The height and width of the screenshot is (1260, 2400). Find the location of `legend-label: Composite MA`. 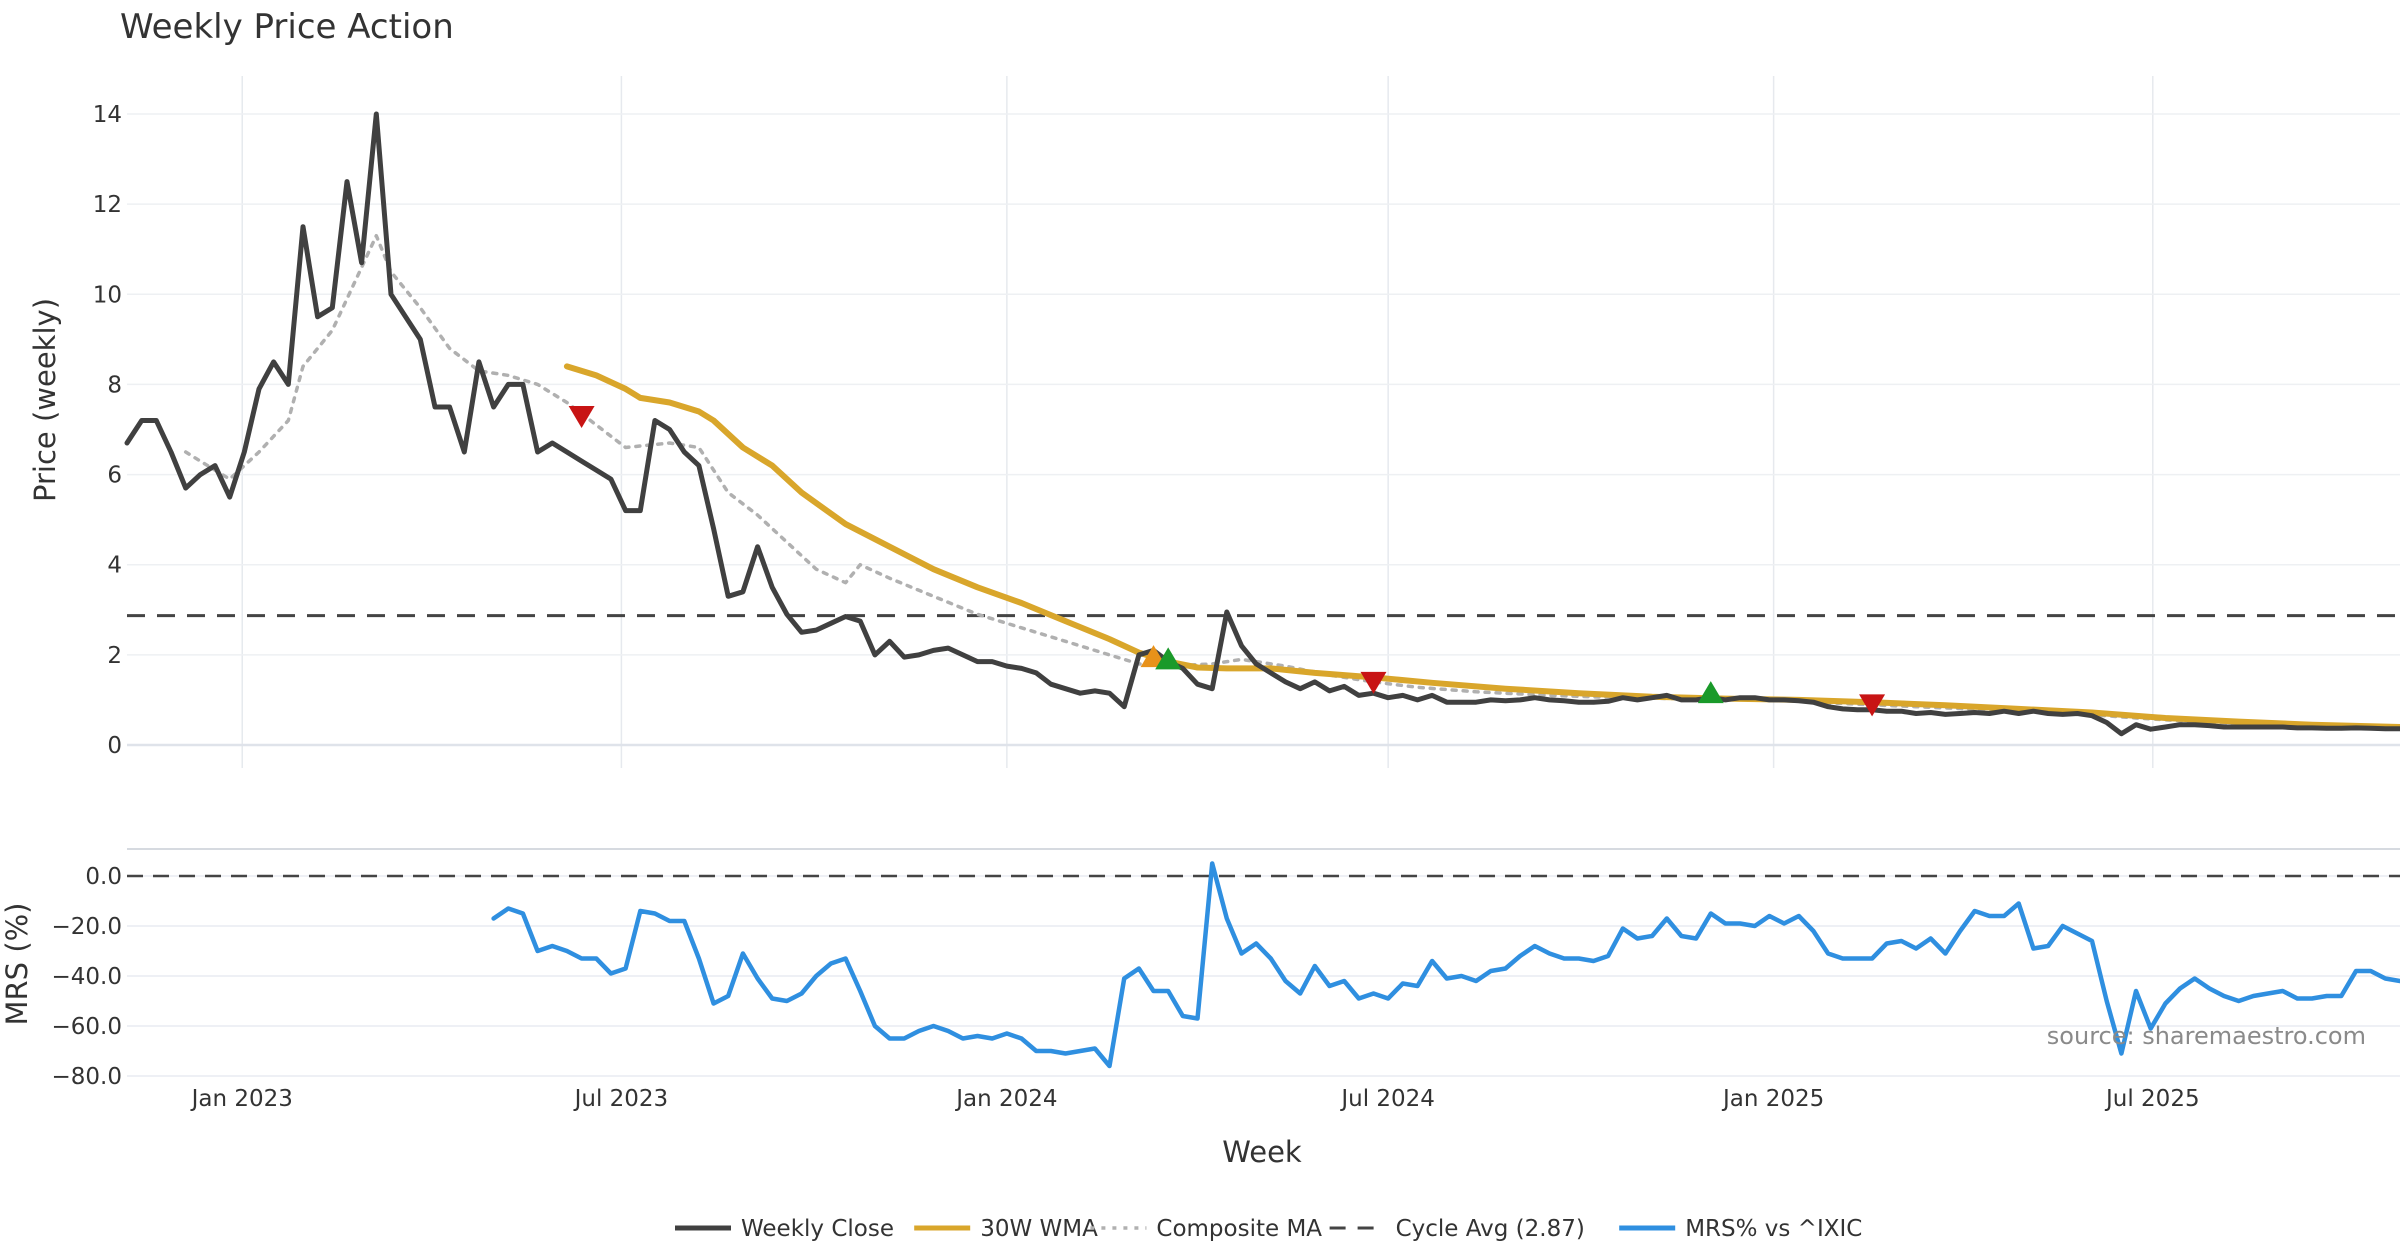

legend-label: Composite MA is located at coordinates (1239, 1229).